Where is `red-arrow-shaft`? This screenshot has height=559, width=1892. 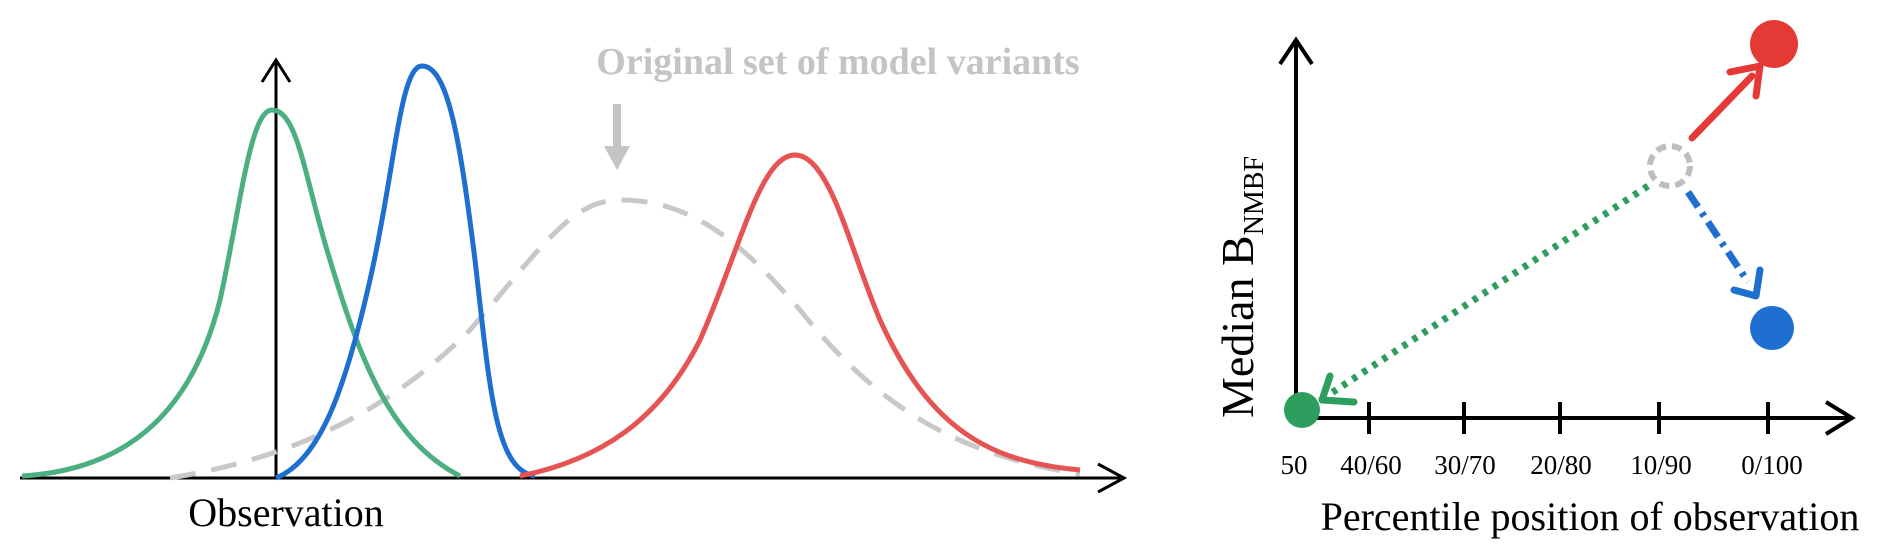
red-arrow-shaft is located at coordinates (1722, 107).